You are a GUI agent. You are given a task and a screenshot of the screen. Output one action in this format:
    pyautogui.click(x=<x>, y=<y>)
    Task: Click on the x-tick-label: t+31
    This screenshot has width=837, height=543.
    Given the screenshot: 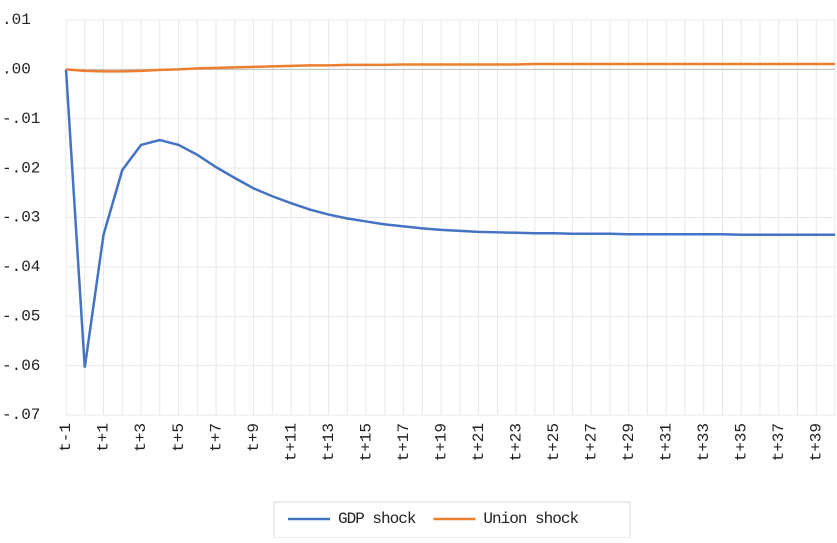 What is the action you would take?
    pyautogui.click(x=666, y=442)
    